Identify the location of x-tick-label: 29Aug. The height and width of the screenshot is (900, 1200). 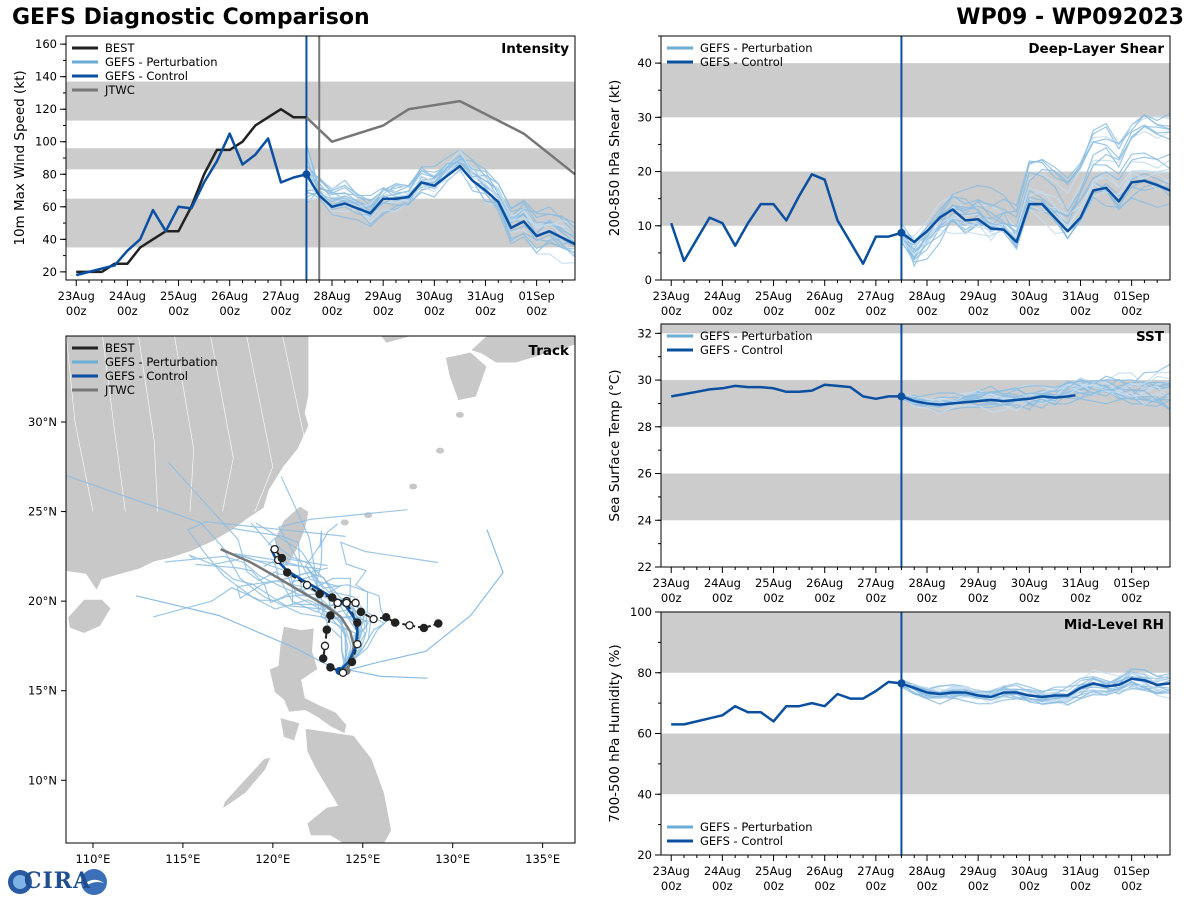
(383, 296).